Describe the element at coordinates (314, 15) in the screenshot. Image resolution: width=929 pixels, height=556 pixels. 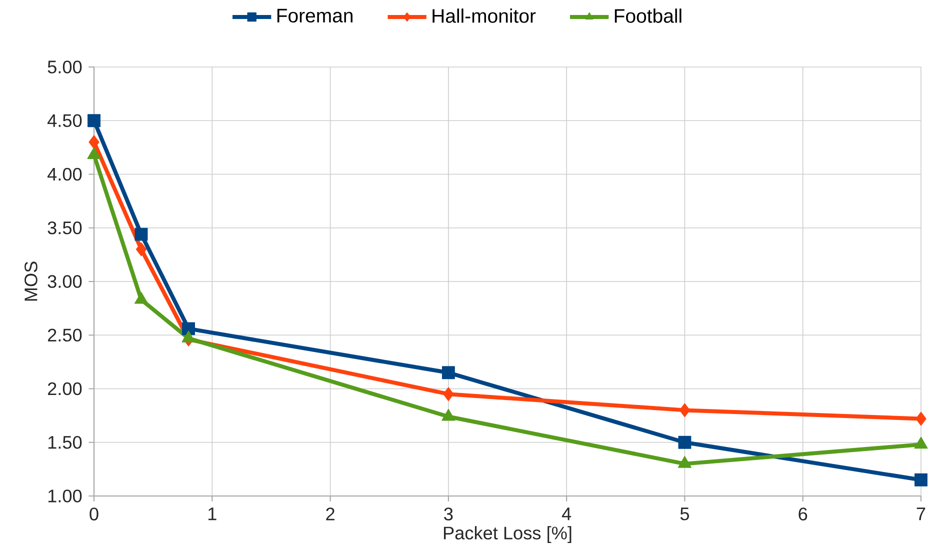
I see `legend-label: Foreman` at that location.